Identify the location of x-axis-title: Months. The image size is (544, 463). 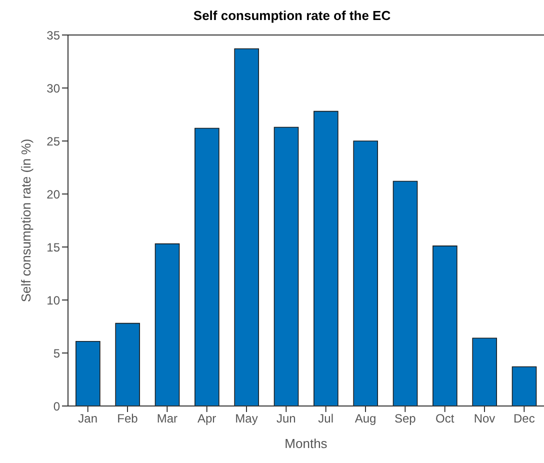
(306, 443).